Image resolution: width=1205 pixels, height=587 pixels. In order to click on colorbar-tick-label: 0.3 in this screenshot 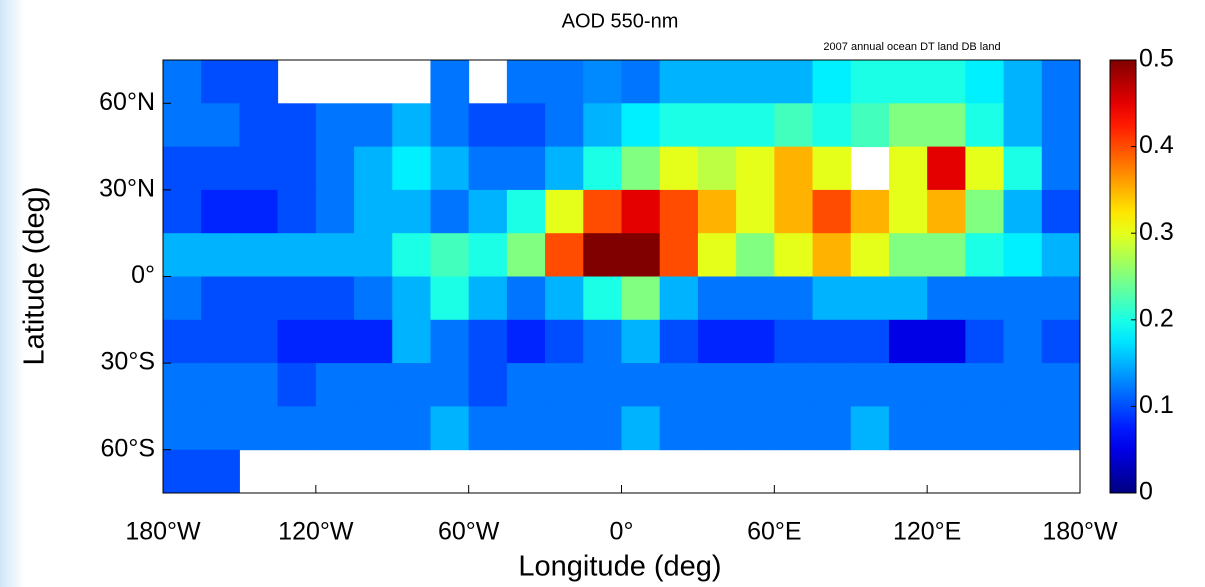, I will do `click(1156, 232)`.